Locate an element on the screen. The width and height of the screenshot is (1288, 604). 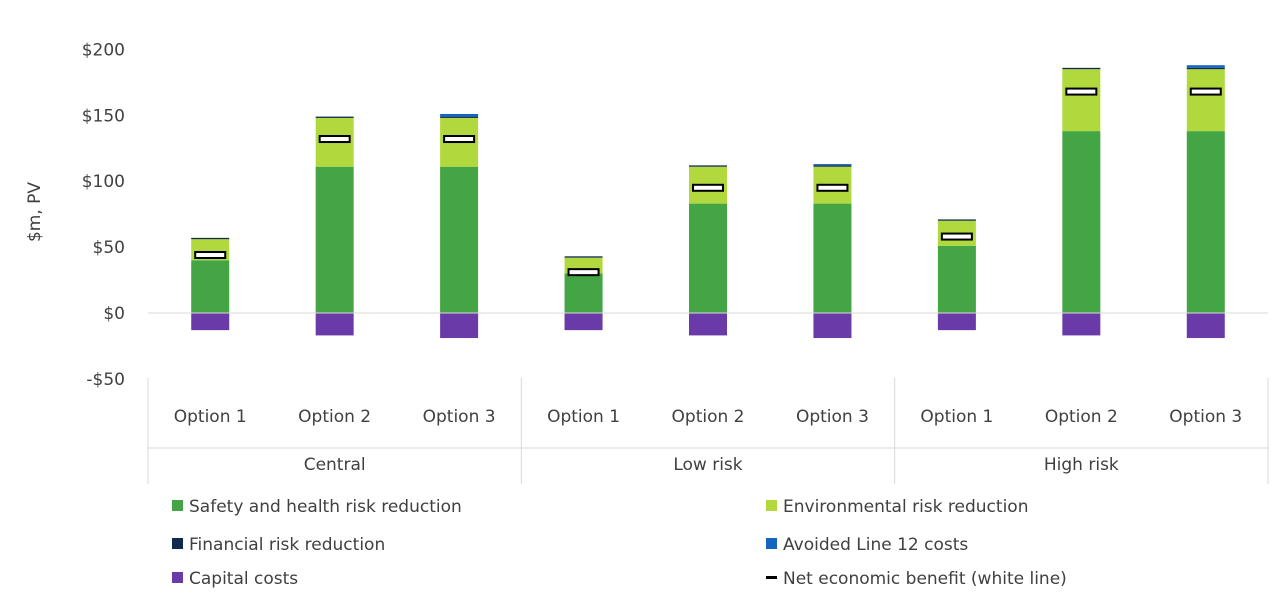
y-tick-label: $0 is located at coordinates (114, 314).